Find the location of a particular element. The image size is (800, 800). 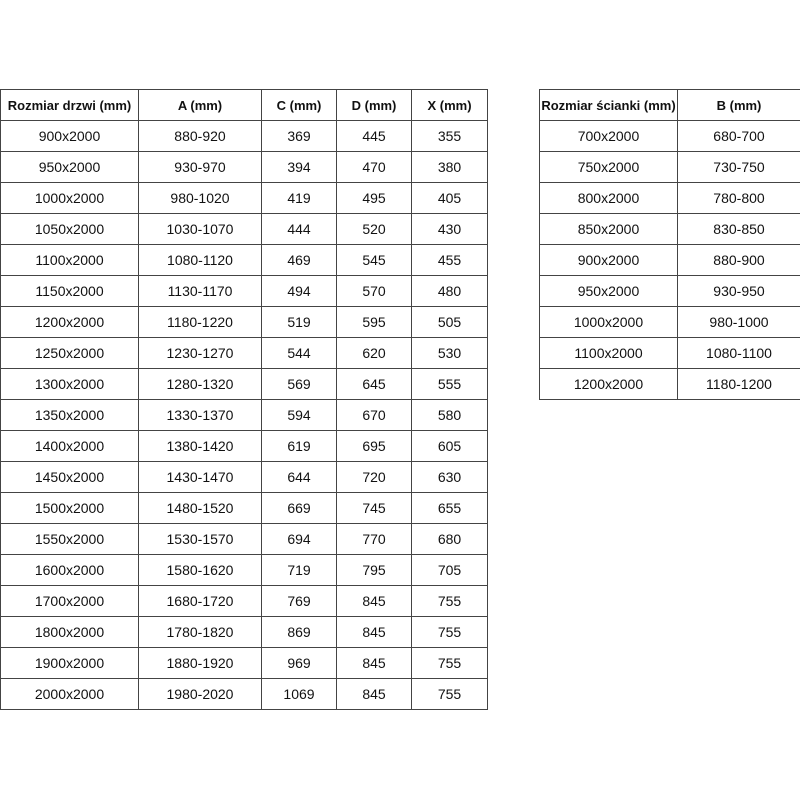

table-cell: 630 is located at coordinates (449, 477).